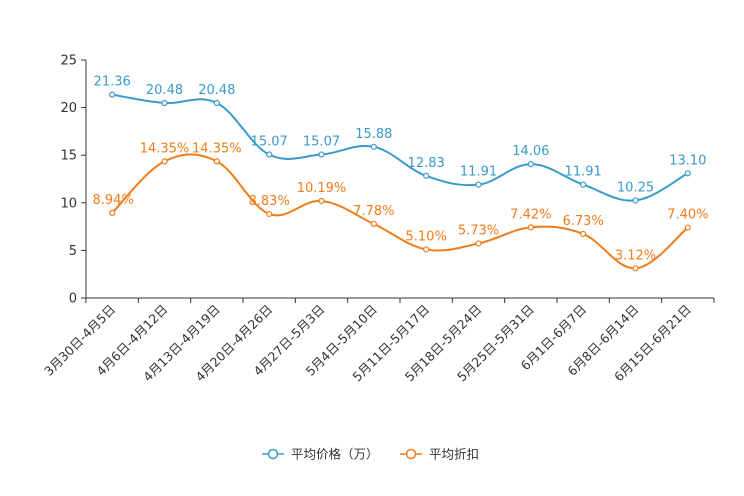 The height and width of the screenshot is (496, 744). What do you see at coordinates (426, 236) in the screenshot?
I see `data-label: 5.10%` at bounding box center [426, 236].